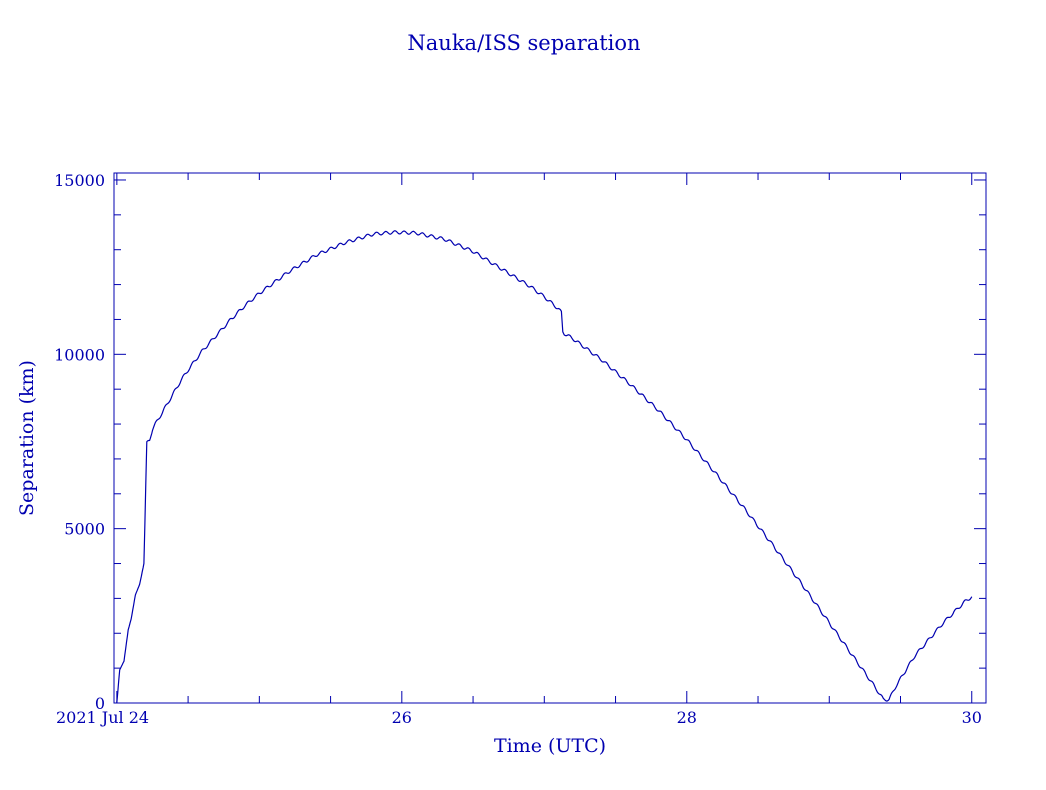  Describe the element at coordinates (79, 180) in the screenshot. I see `y-tick-label: 15000` at that location.